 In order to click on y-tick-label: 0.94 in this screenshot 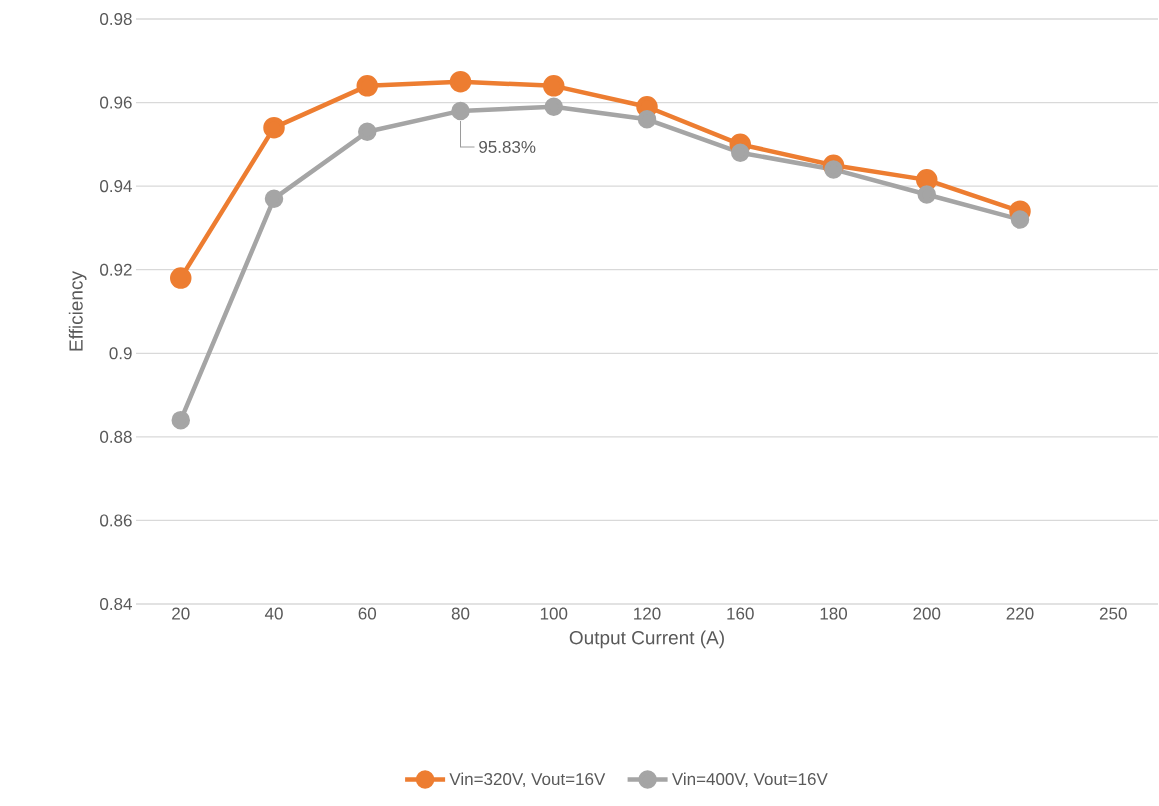, I will do `click(116, 186)`.